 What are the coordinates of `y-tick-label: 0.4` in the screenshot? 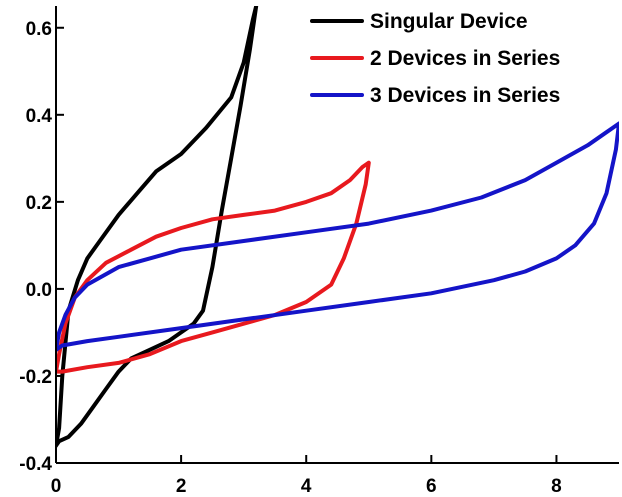 It's located at (39, 116).